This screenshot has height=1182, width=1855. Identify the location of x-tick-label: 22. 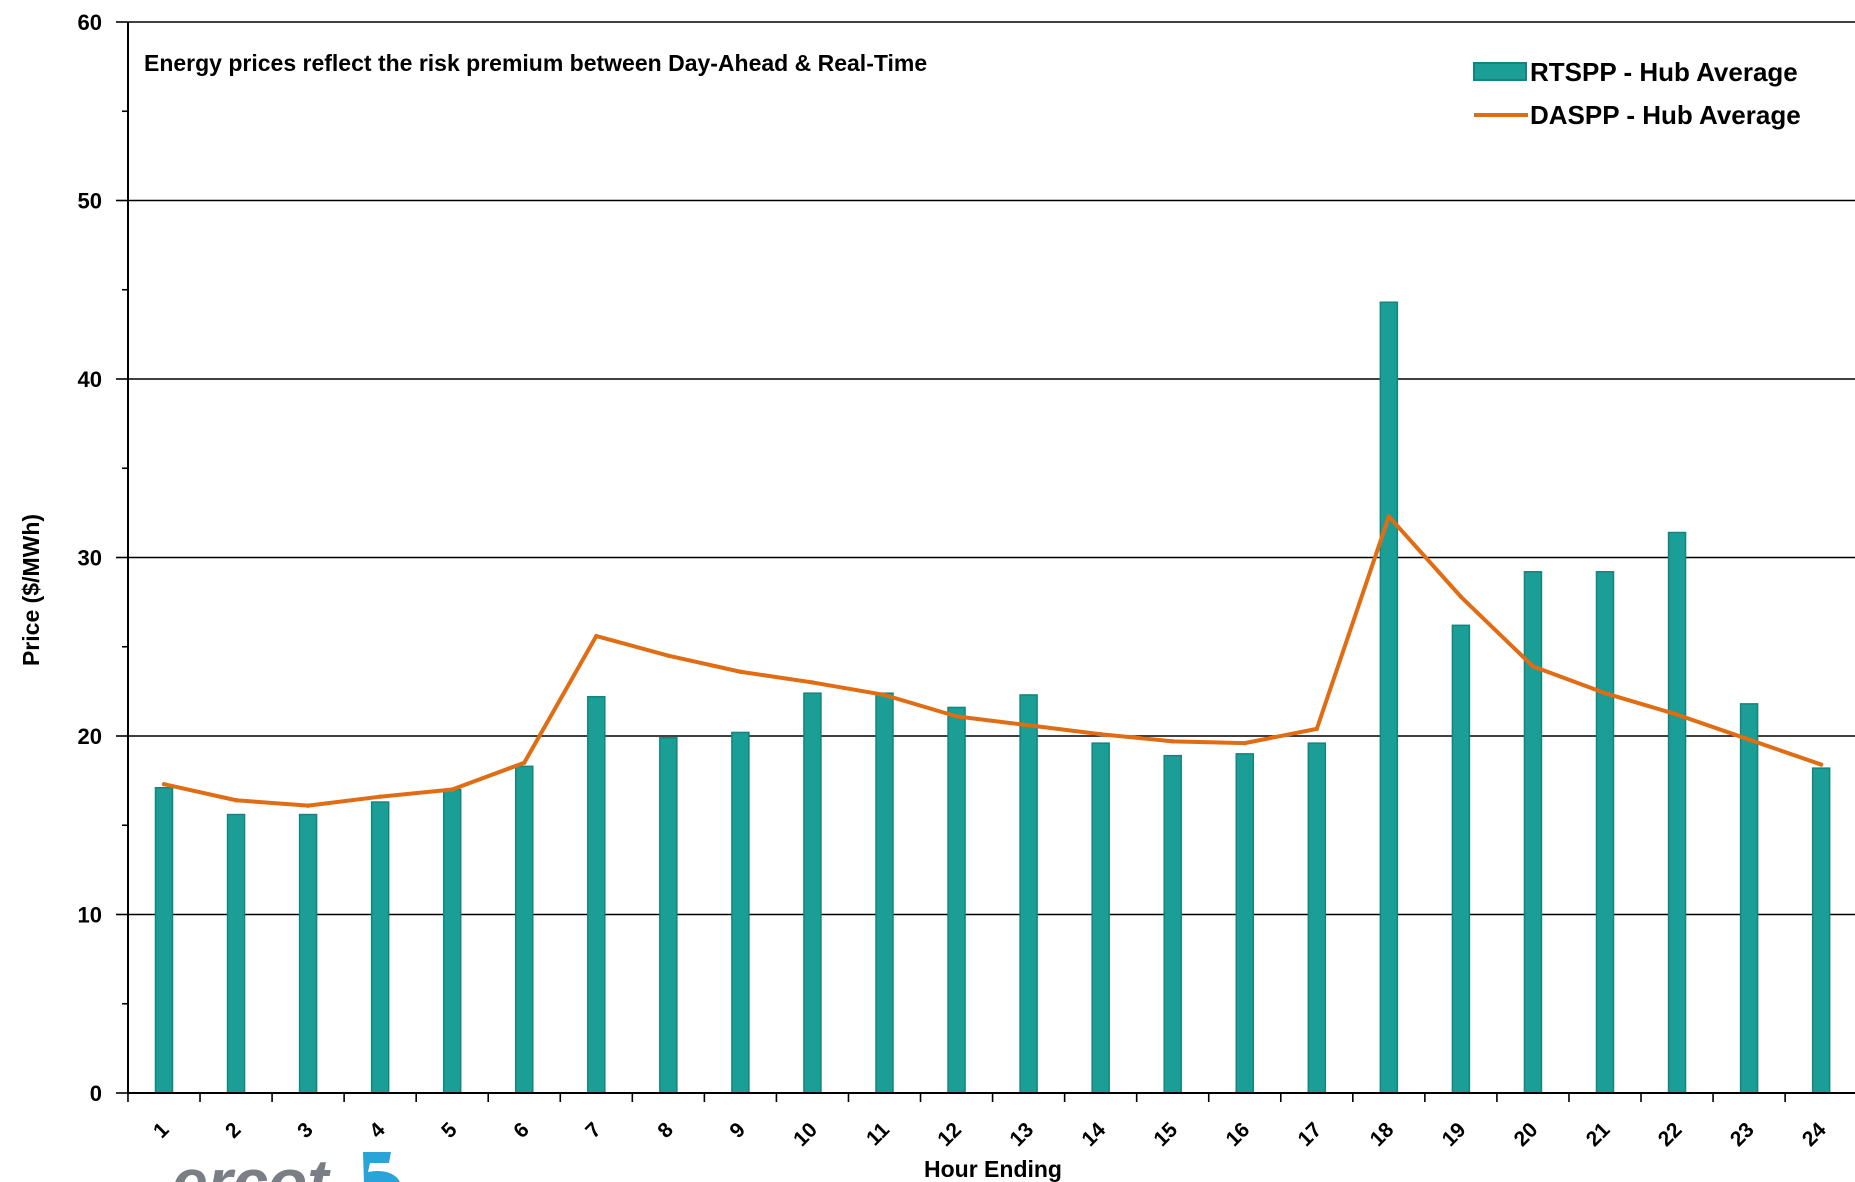
(1670, 1134).